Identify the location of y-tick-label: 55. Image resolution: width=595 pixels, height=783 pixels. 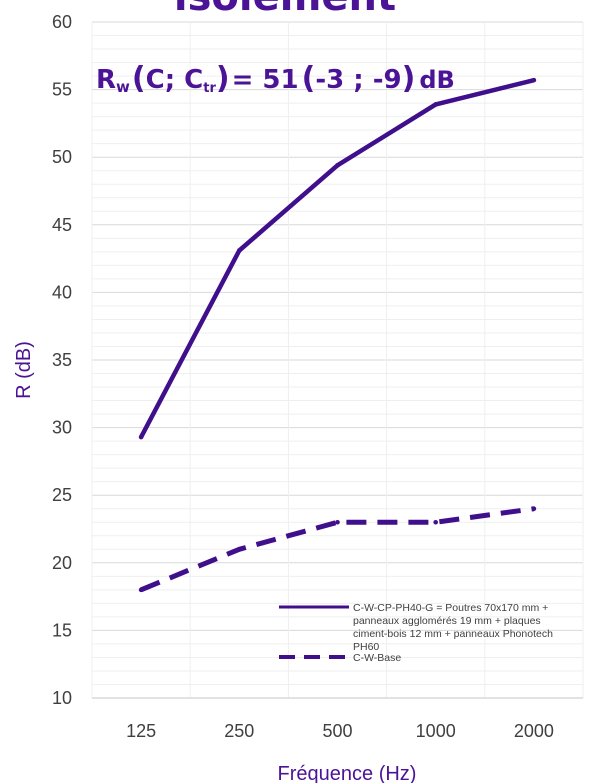
(62, 90).